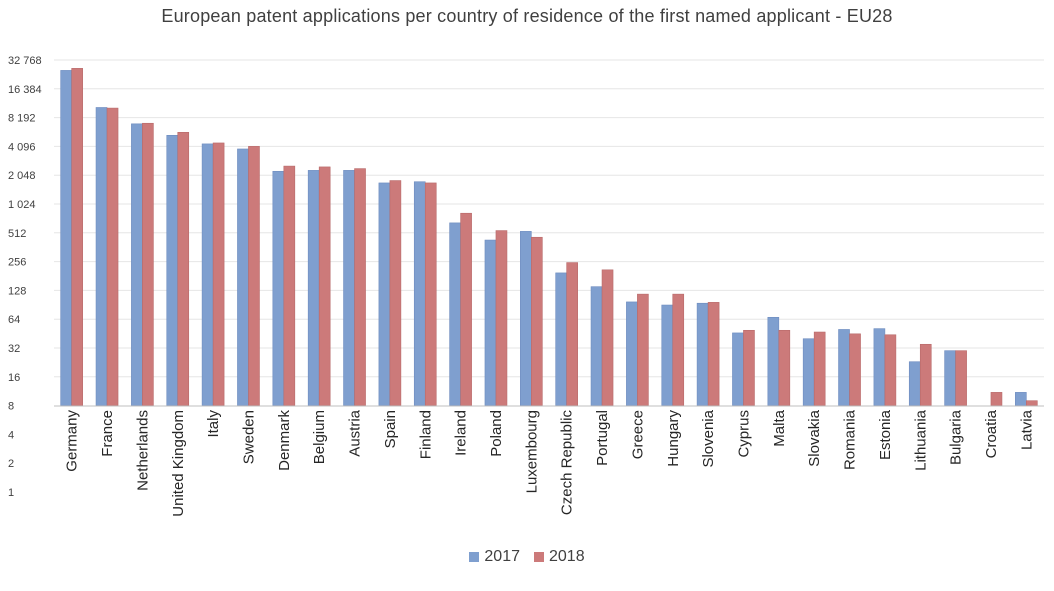  Describe the element at coordinates (702, 354) in the screenshot. I see `bar-2017-slovenia` at that location.